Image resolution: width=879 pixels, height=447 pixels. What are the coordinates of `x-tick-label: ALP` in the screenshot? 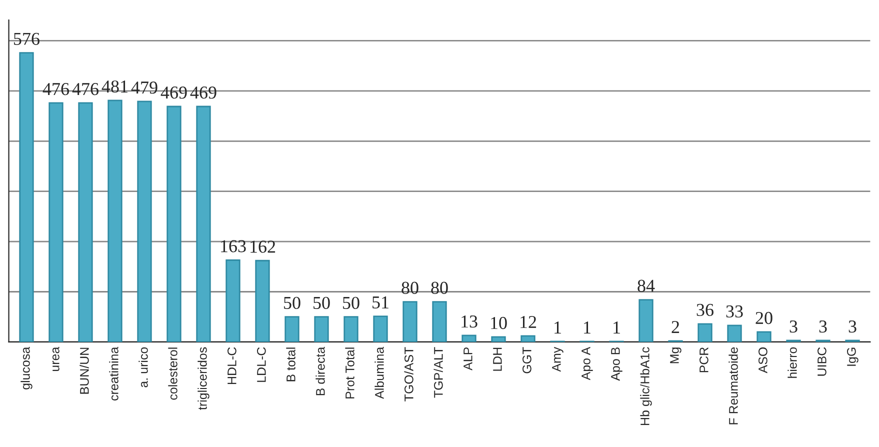 It's located at (468, 358).